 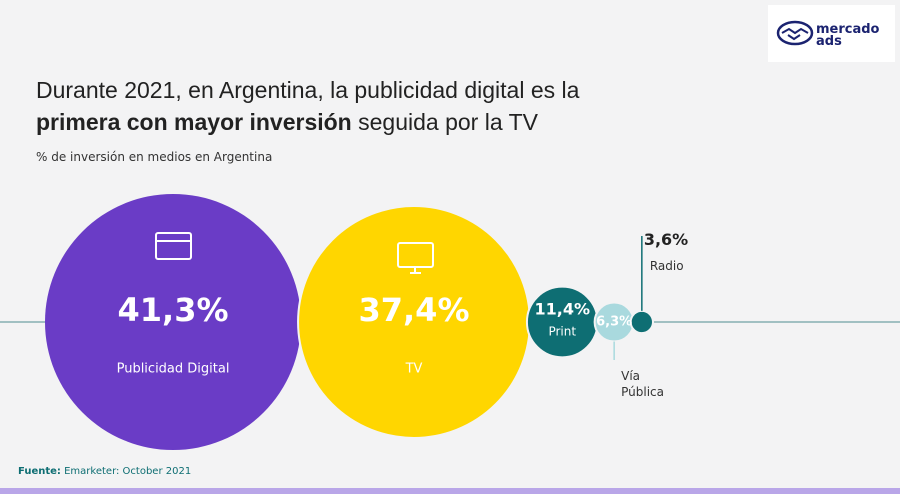 What do you see at coordinates (562, 332) in the screenshot?
I see `category-label: Print` at bounding box center [562, 332].